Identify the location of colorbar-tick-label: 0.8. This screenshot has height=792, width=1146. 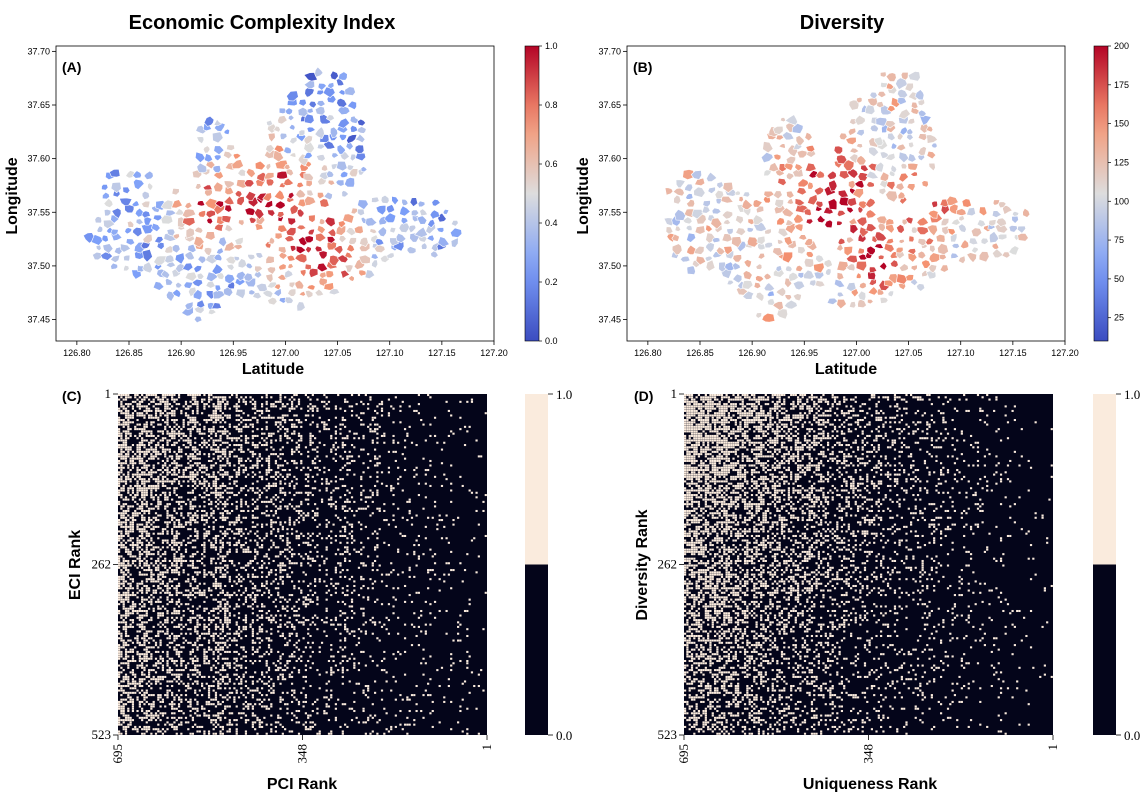
(551, 105).